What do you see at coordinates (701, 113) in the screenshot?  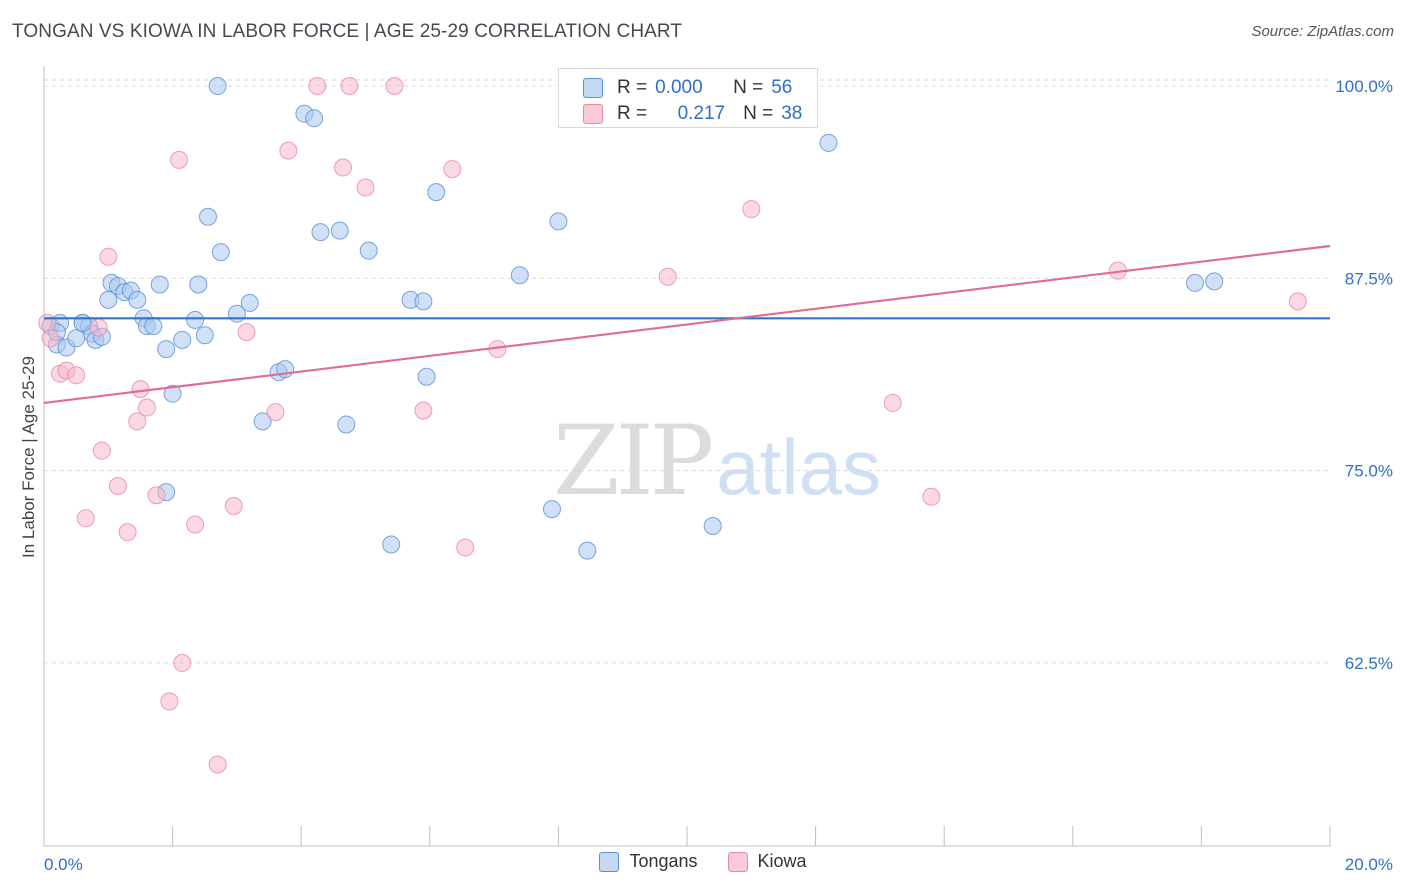 I see `kiowa-r-value: 0.217` at bounding box center [701, 113].